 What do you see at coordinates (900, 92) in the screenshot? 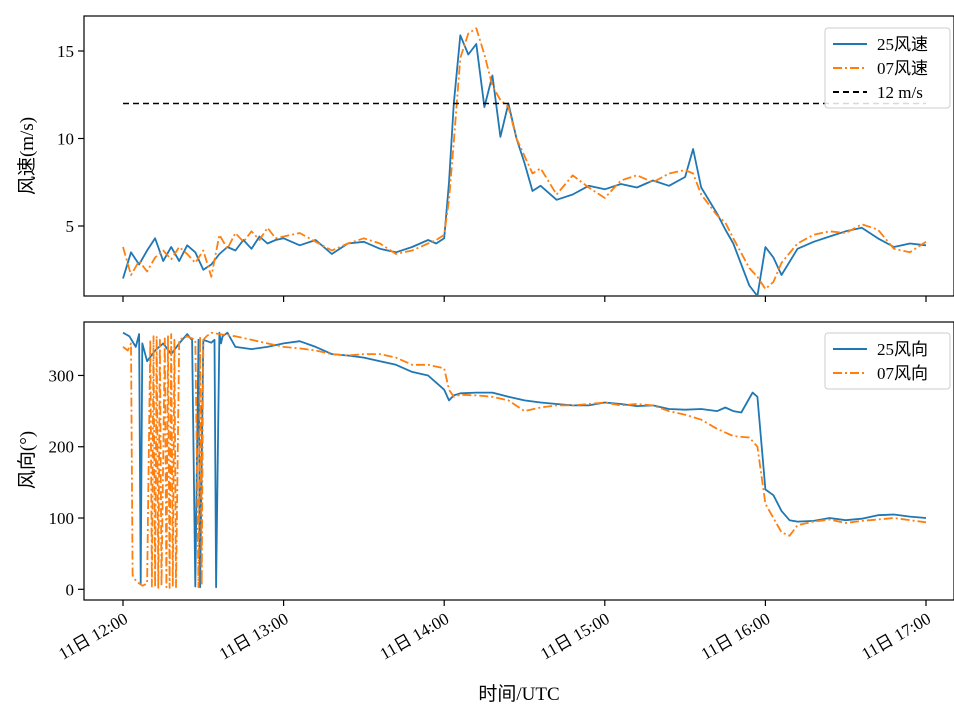
I see `top-legend-label: 12 m/s` at bounding box center [900, 92].